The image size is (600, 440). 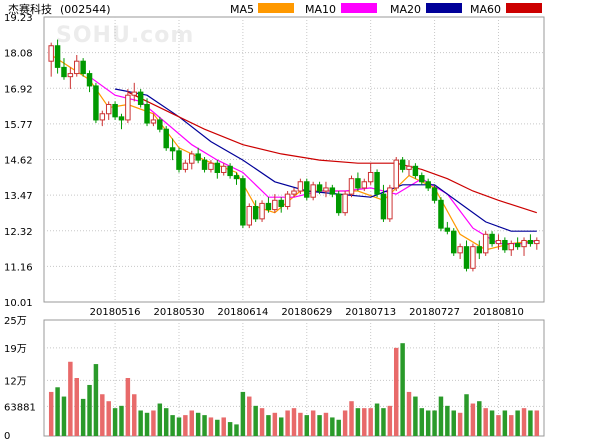 What do you see at coordinates (7, 435) in the screenshot?
I see `volume-ytick: 0` at bounding box center [7, 435].